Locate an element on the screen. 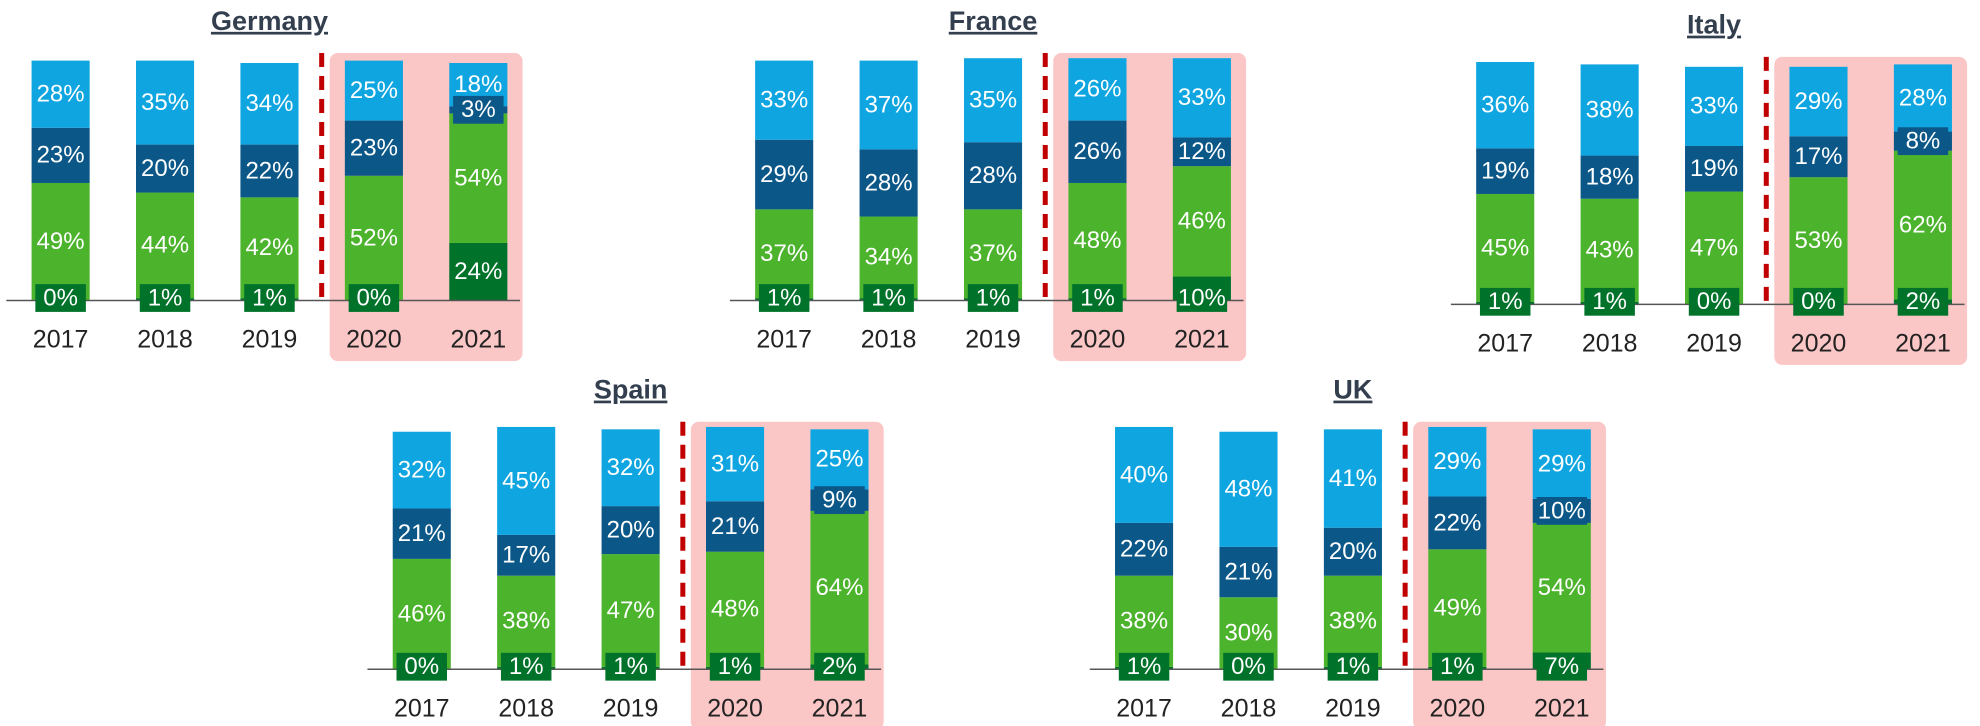  data-label: 12% is located at coordinates (1202, 151).